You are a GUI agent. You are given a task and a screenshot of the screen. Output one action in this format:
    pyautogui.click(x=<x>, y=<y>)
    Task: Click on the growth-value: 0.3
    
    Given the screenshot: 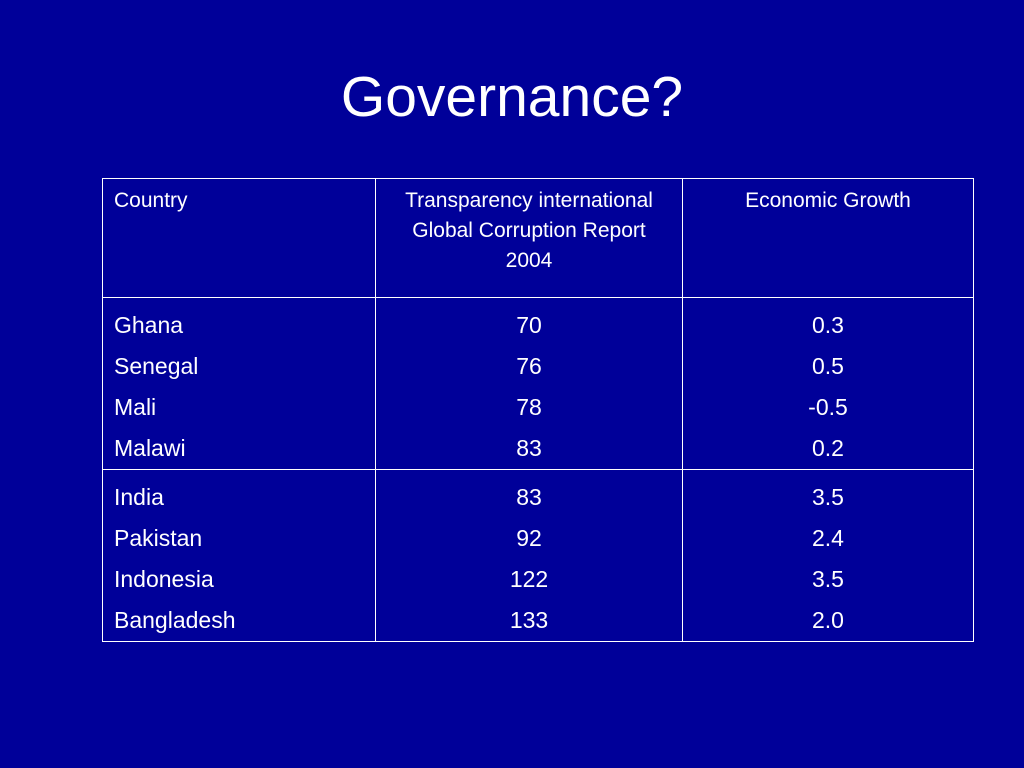 What is the action you would take?
    pyautogui.click(x=828, y=325)
    